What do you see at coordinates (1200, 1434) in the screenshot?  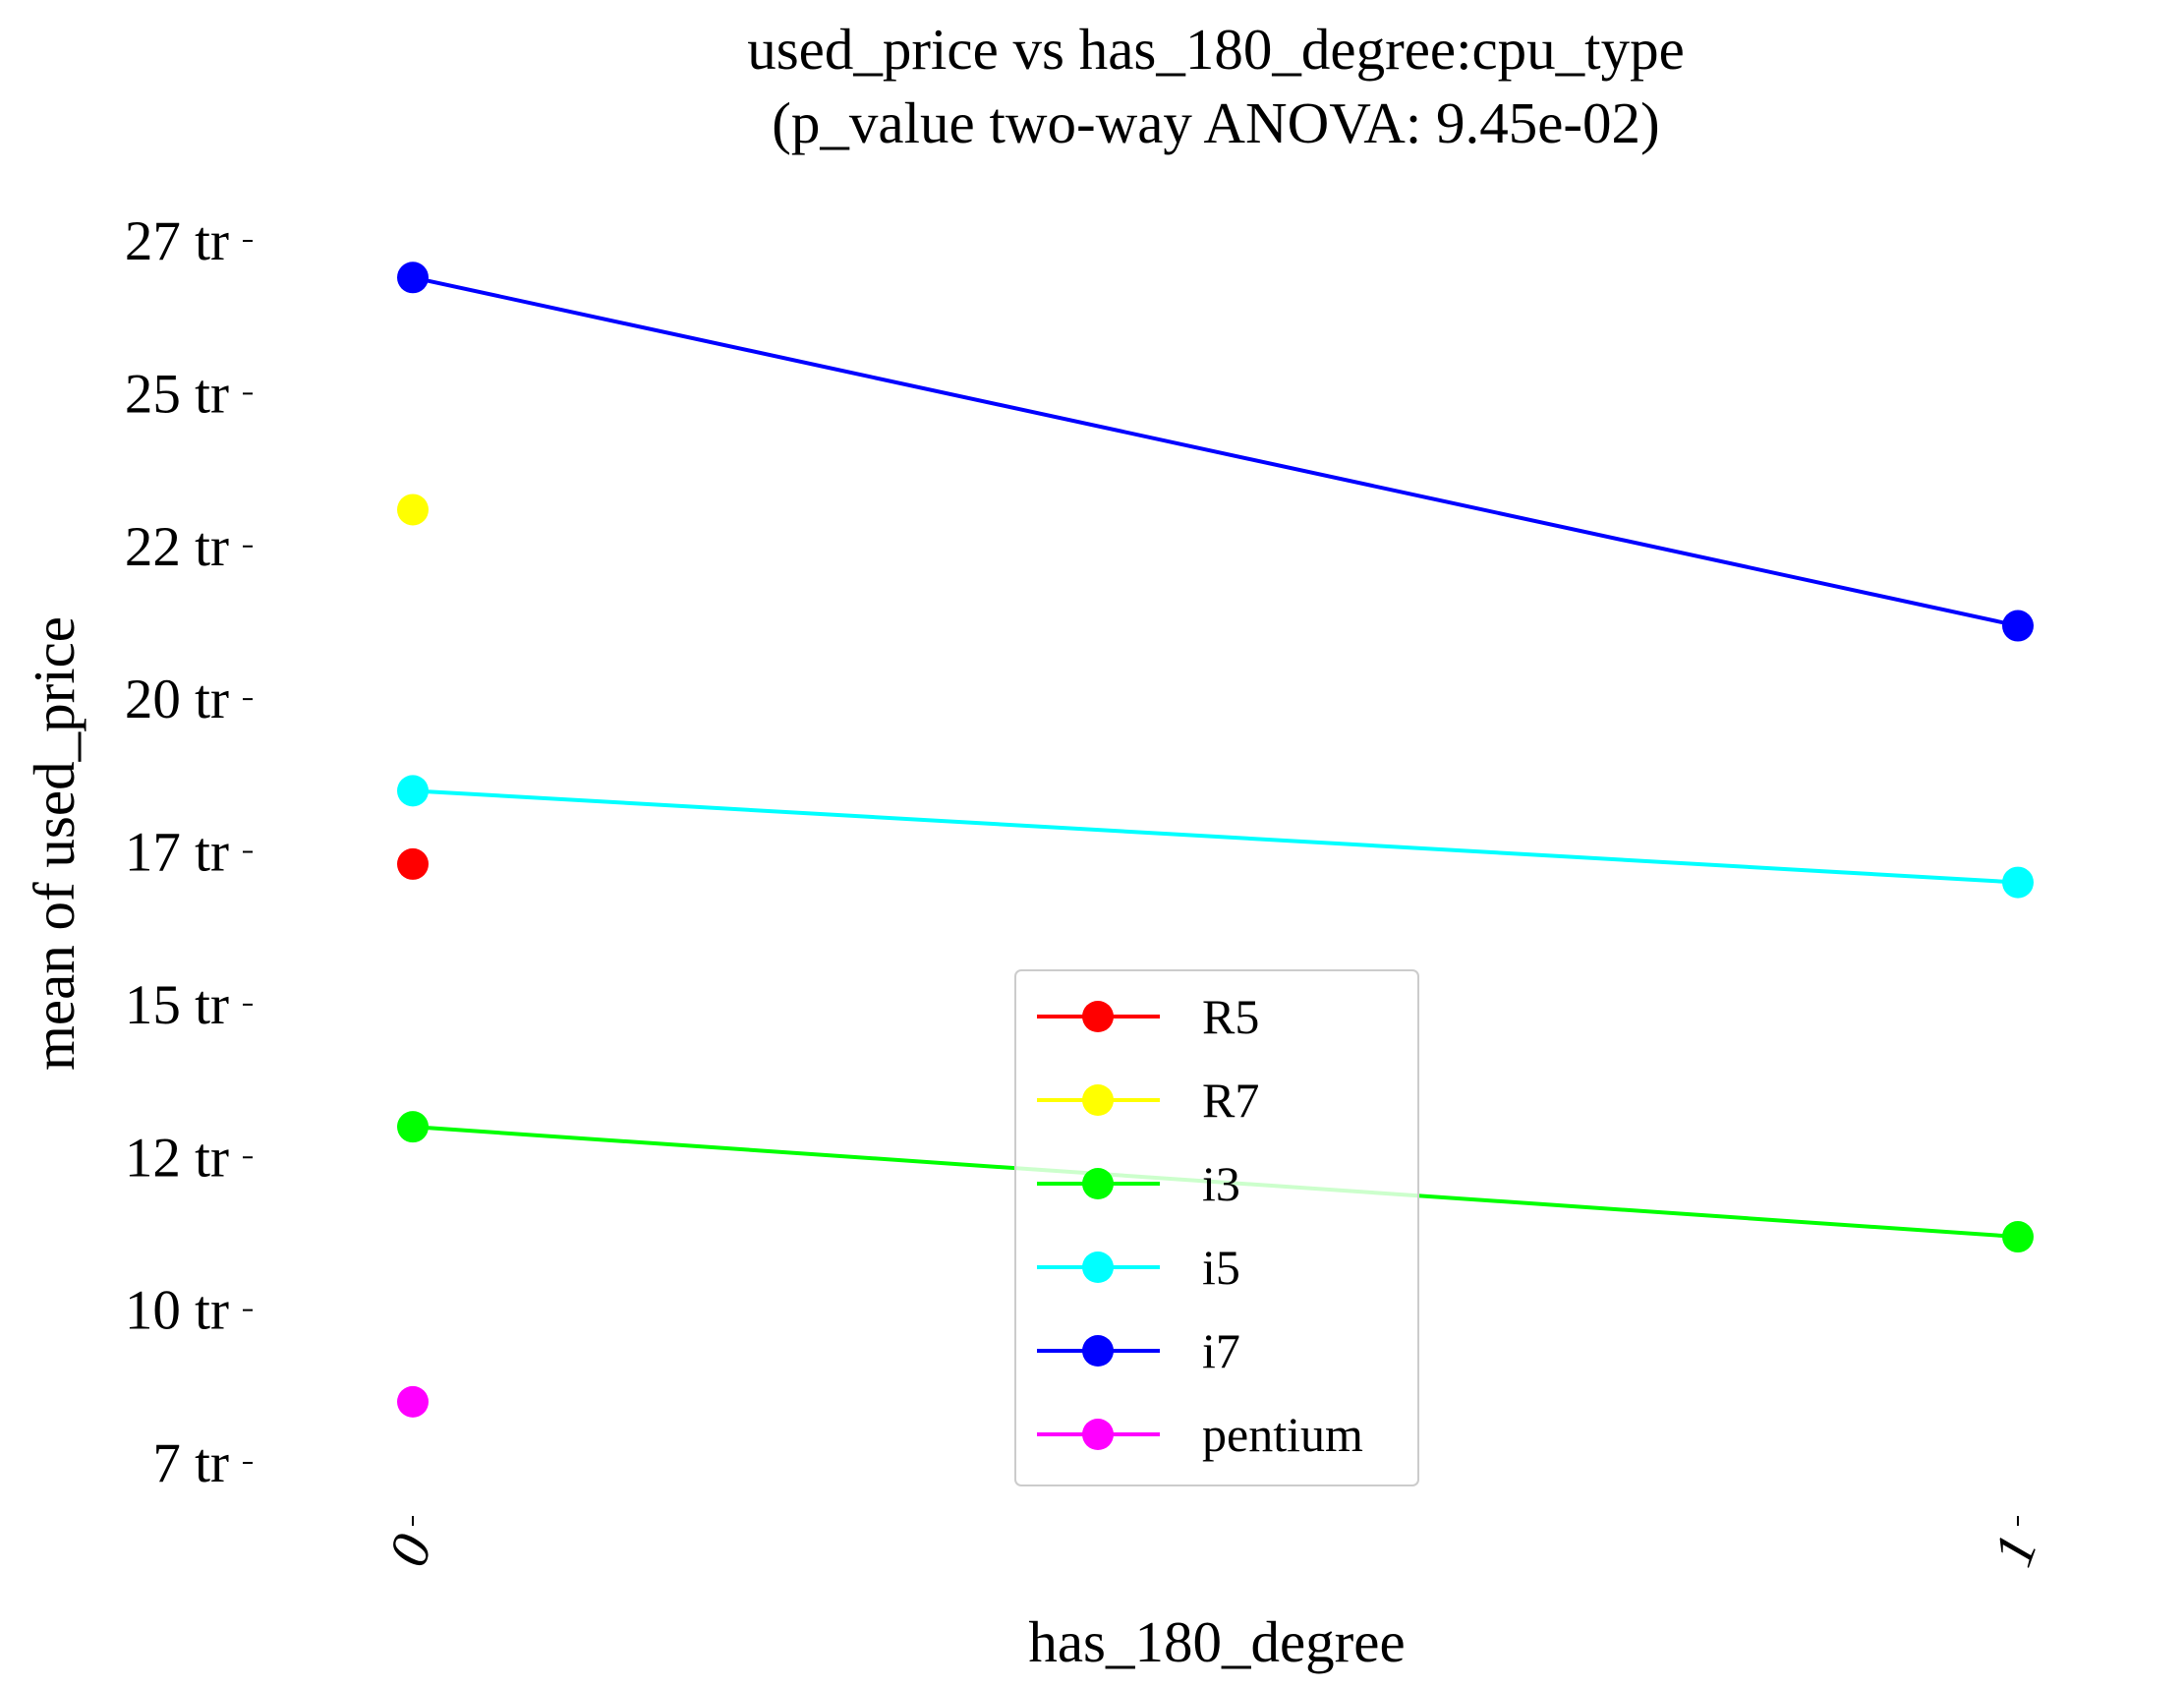 I see `legend-item-pentium: pentium` at bounding box center [1200, 1434].